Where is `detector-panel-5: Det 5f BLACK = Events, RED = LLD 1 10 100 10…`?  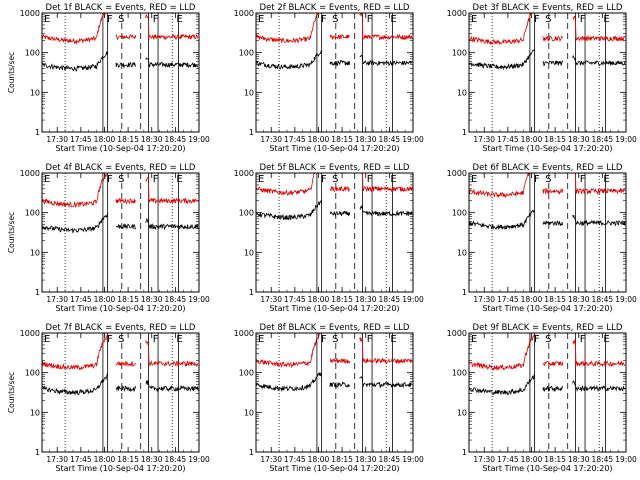
detector-panel-5: Det 5f BLACK = Events, RED = LLD 1 10 100 10… is located at coordinates (329, 238).